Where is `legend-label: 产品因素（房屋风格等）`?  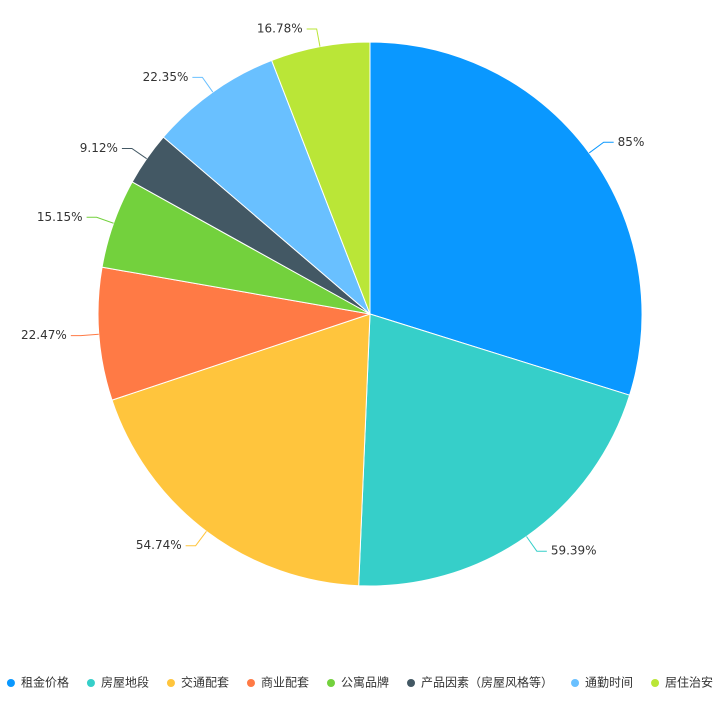
legend-label: 产品因素（房屋风格等） is located at coordinates (487, 682).